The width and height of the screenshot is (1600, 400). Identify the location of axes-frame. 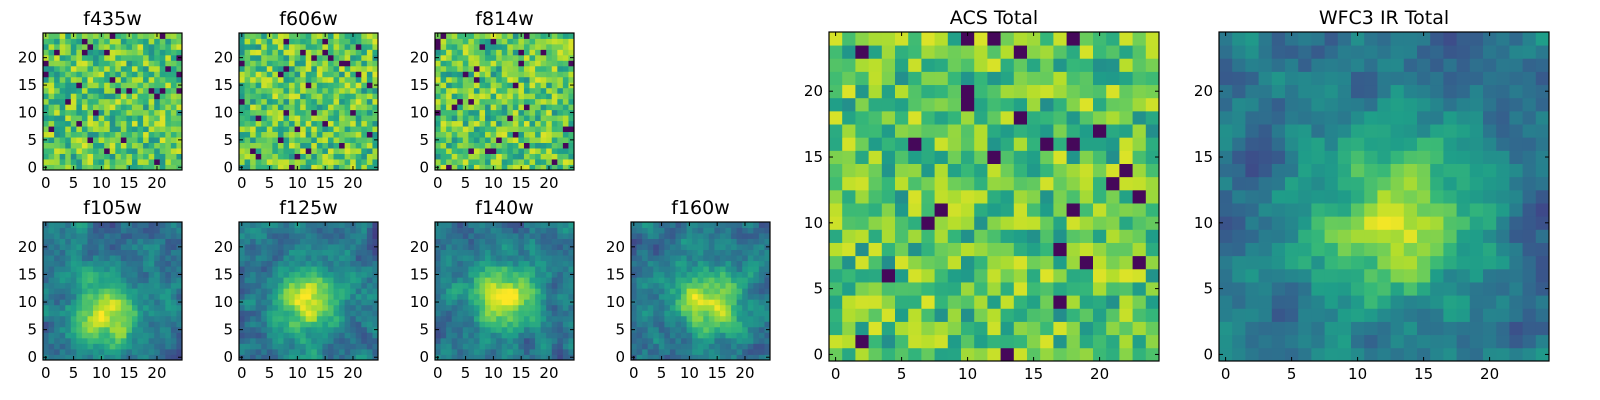
(308, 291).